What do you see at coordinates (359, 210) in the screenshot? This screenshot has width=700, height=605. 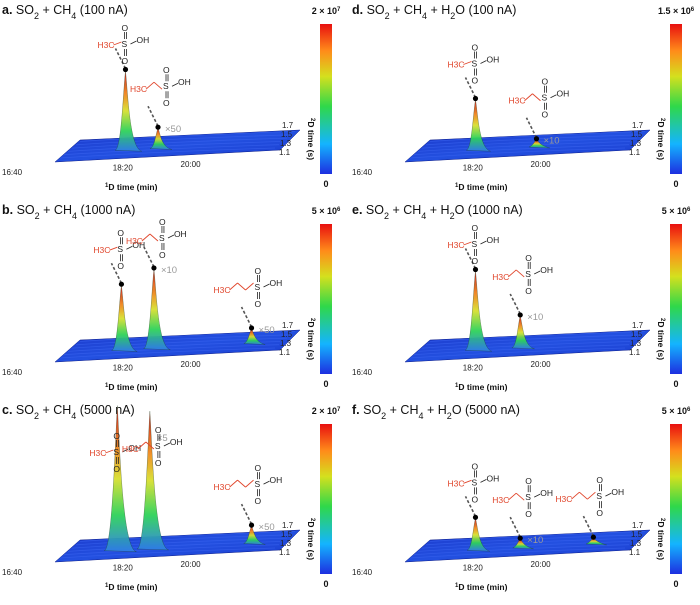 I see `panel-label: e.` at bounding box center [359, 210].